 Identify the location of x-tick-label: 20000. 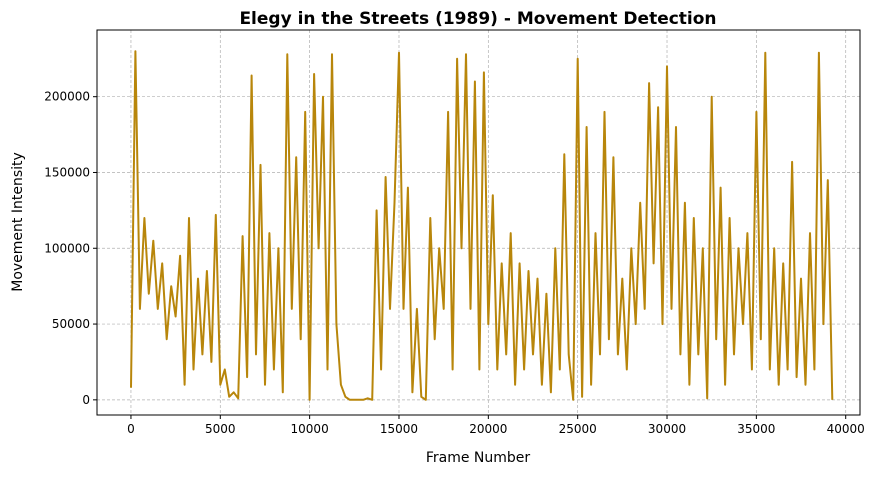
(488, 429).